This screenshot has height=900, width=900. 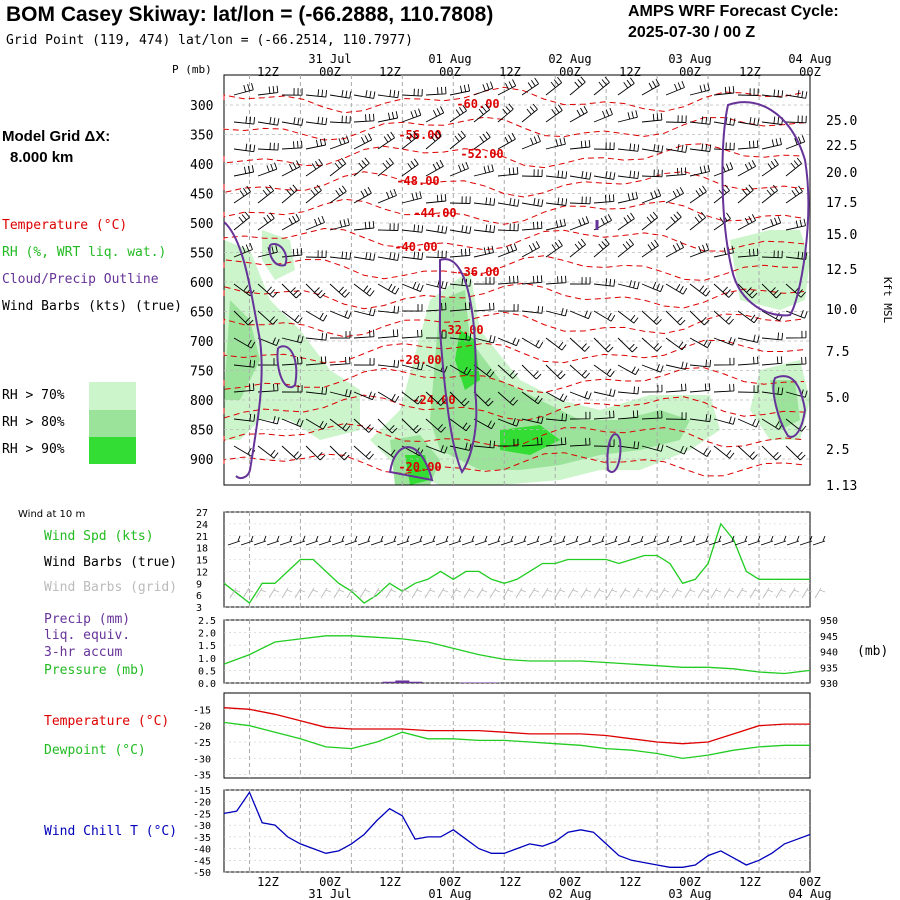 What do you see at coordinates (481, 154) in the screenshot?
I see `temperature-contour-label: -52.00` at bounding box center [481, 154].